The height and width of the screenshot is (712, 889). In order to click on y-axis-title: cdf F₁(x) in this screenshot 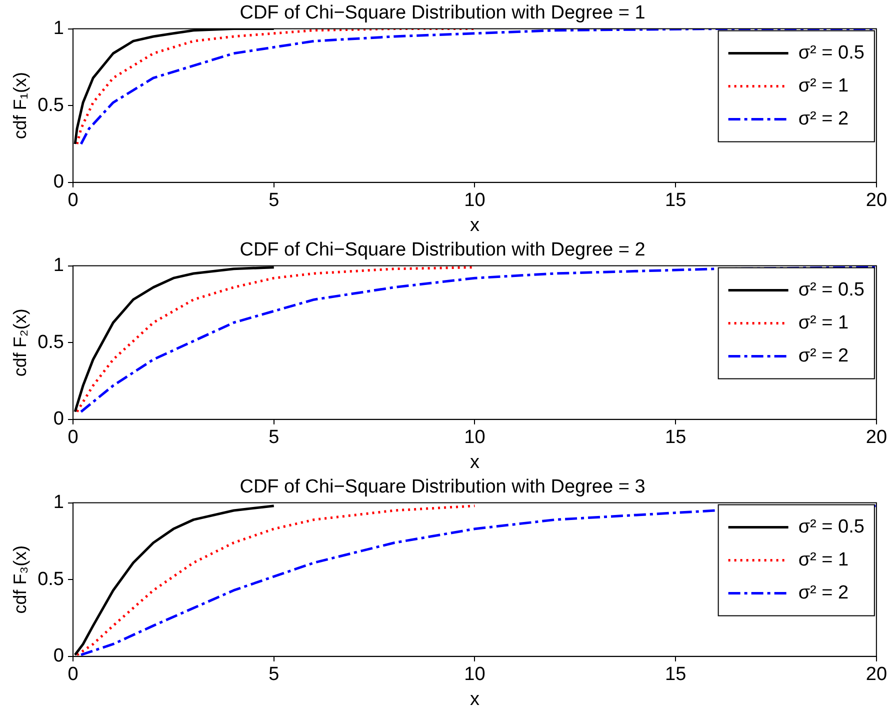, I will do `click(20, 106)`.